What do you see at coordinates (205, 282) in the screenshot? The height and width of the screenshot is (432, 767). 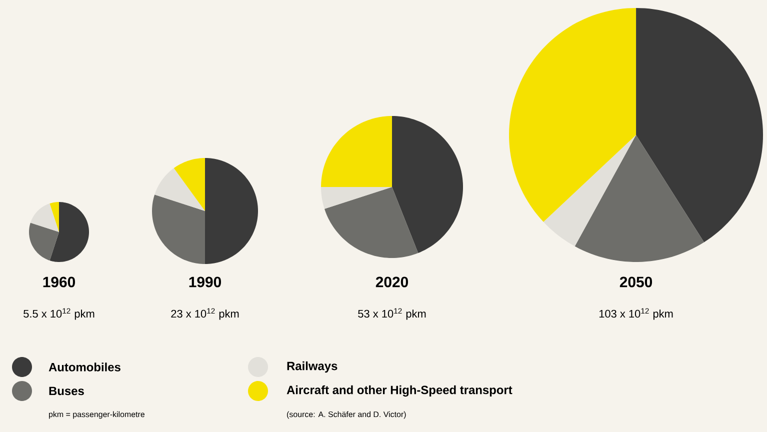 I see `text: 1990` at bounding box center [205, 282].